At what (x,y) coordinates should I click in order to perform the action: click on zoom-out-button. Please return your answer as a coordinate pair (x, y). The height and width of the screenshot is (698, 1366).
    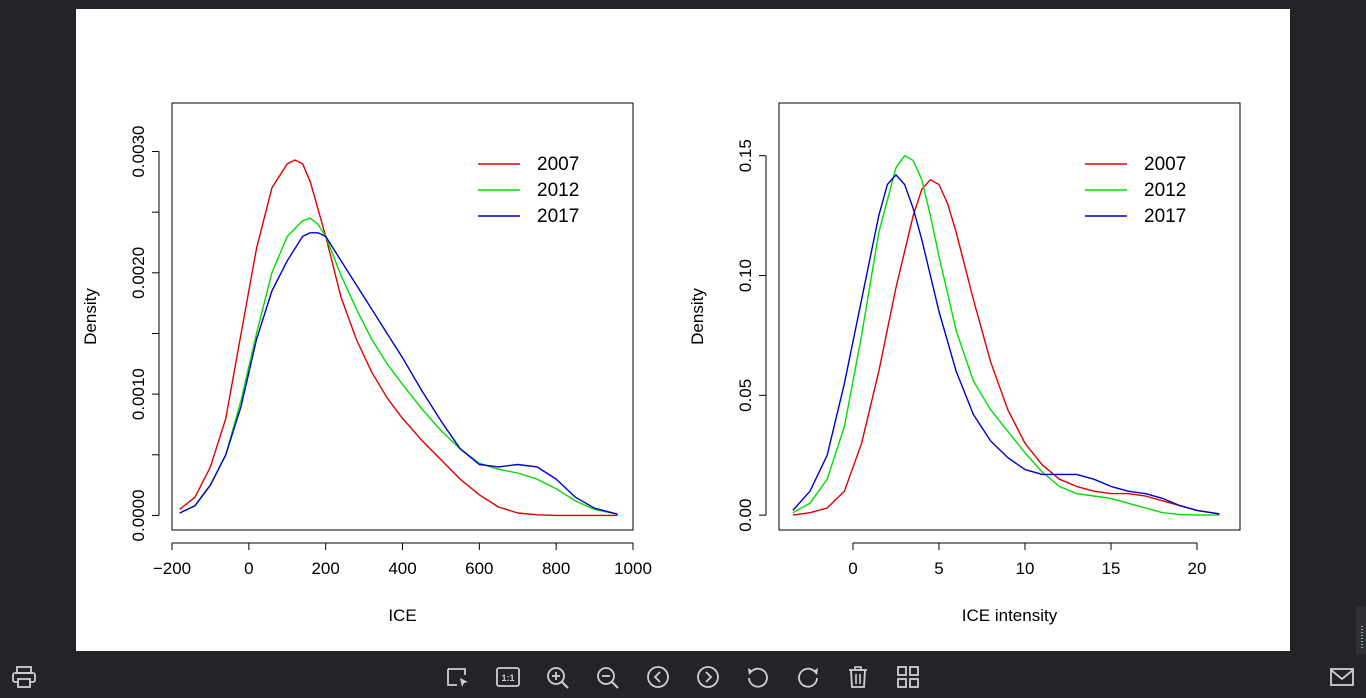
    Looking at the image, I should click on (608, 677).